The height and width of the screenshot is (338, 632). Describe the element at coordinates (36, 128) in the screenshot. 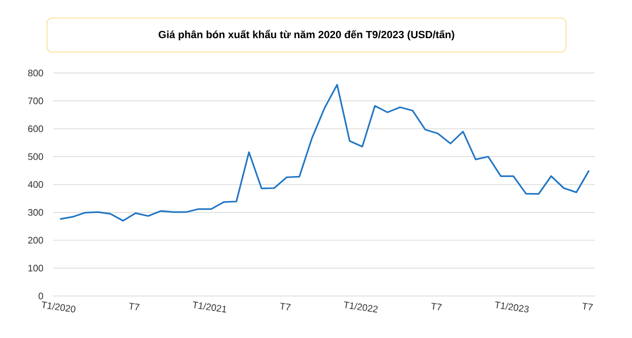

I see `y-tick-label: 600` at that location.